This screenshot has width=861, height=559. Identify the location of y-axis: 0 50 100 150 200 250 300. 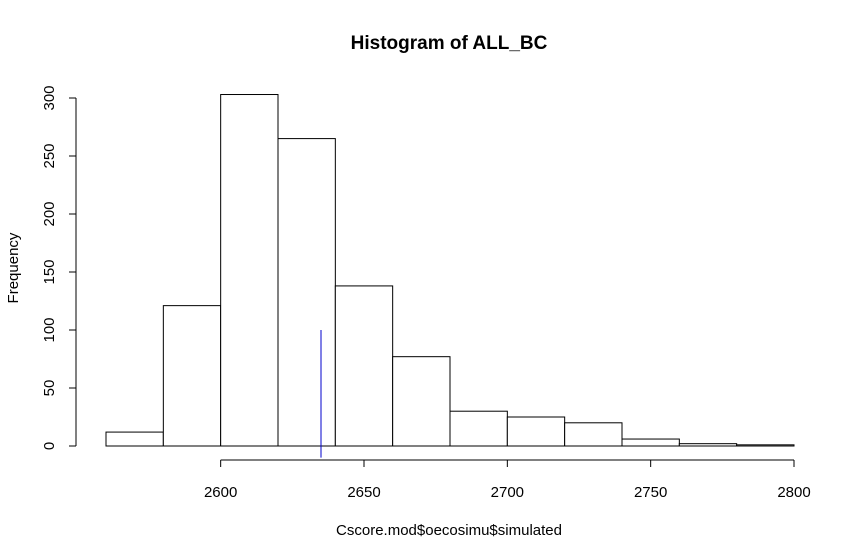
(59, 267).